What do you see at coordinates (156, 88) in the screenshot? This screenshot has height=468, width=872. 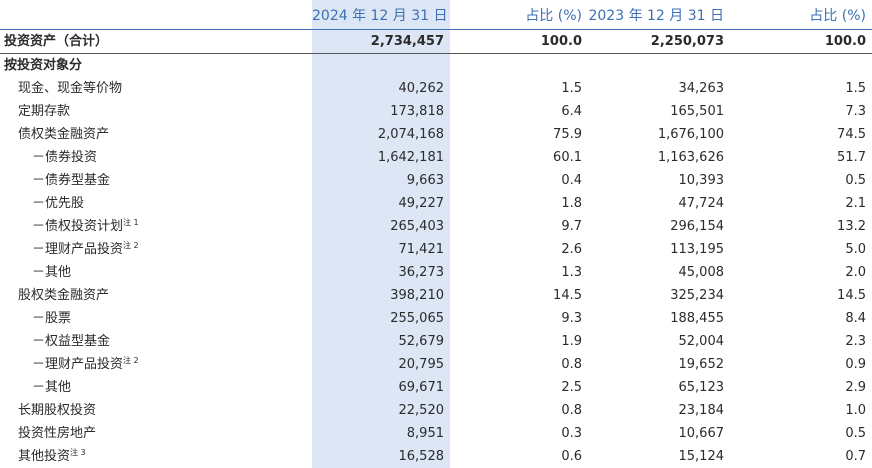 I see `row-label: 现金、现金等价物` at bounding box center [156, 88].